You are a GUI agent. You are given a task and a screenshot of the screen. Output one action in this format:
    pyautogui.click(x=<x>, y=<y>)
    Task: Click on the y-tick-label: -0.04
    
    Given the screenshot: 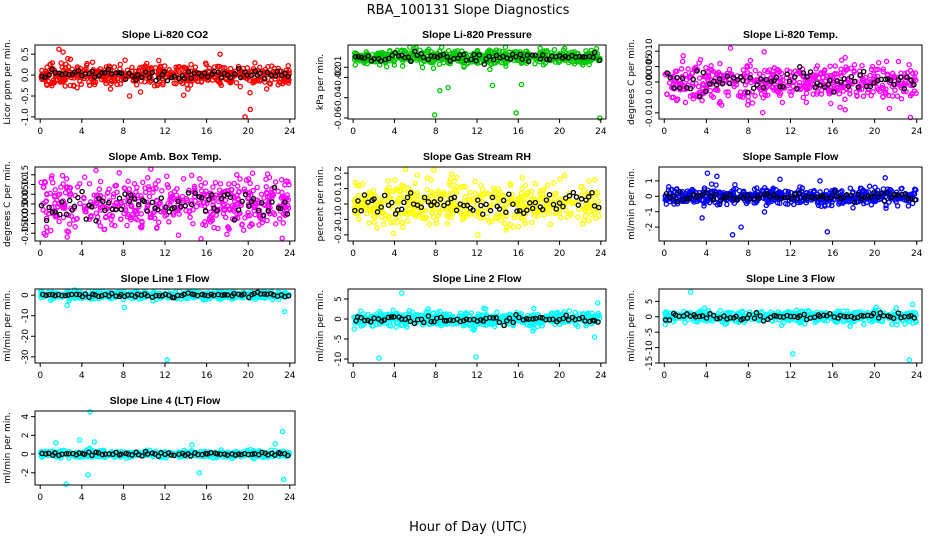 What is the action you would take?
    pyautogui.click(x=339, y=98)
    